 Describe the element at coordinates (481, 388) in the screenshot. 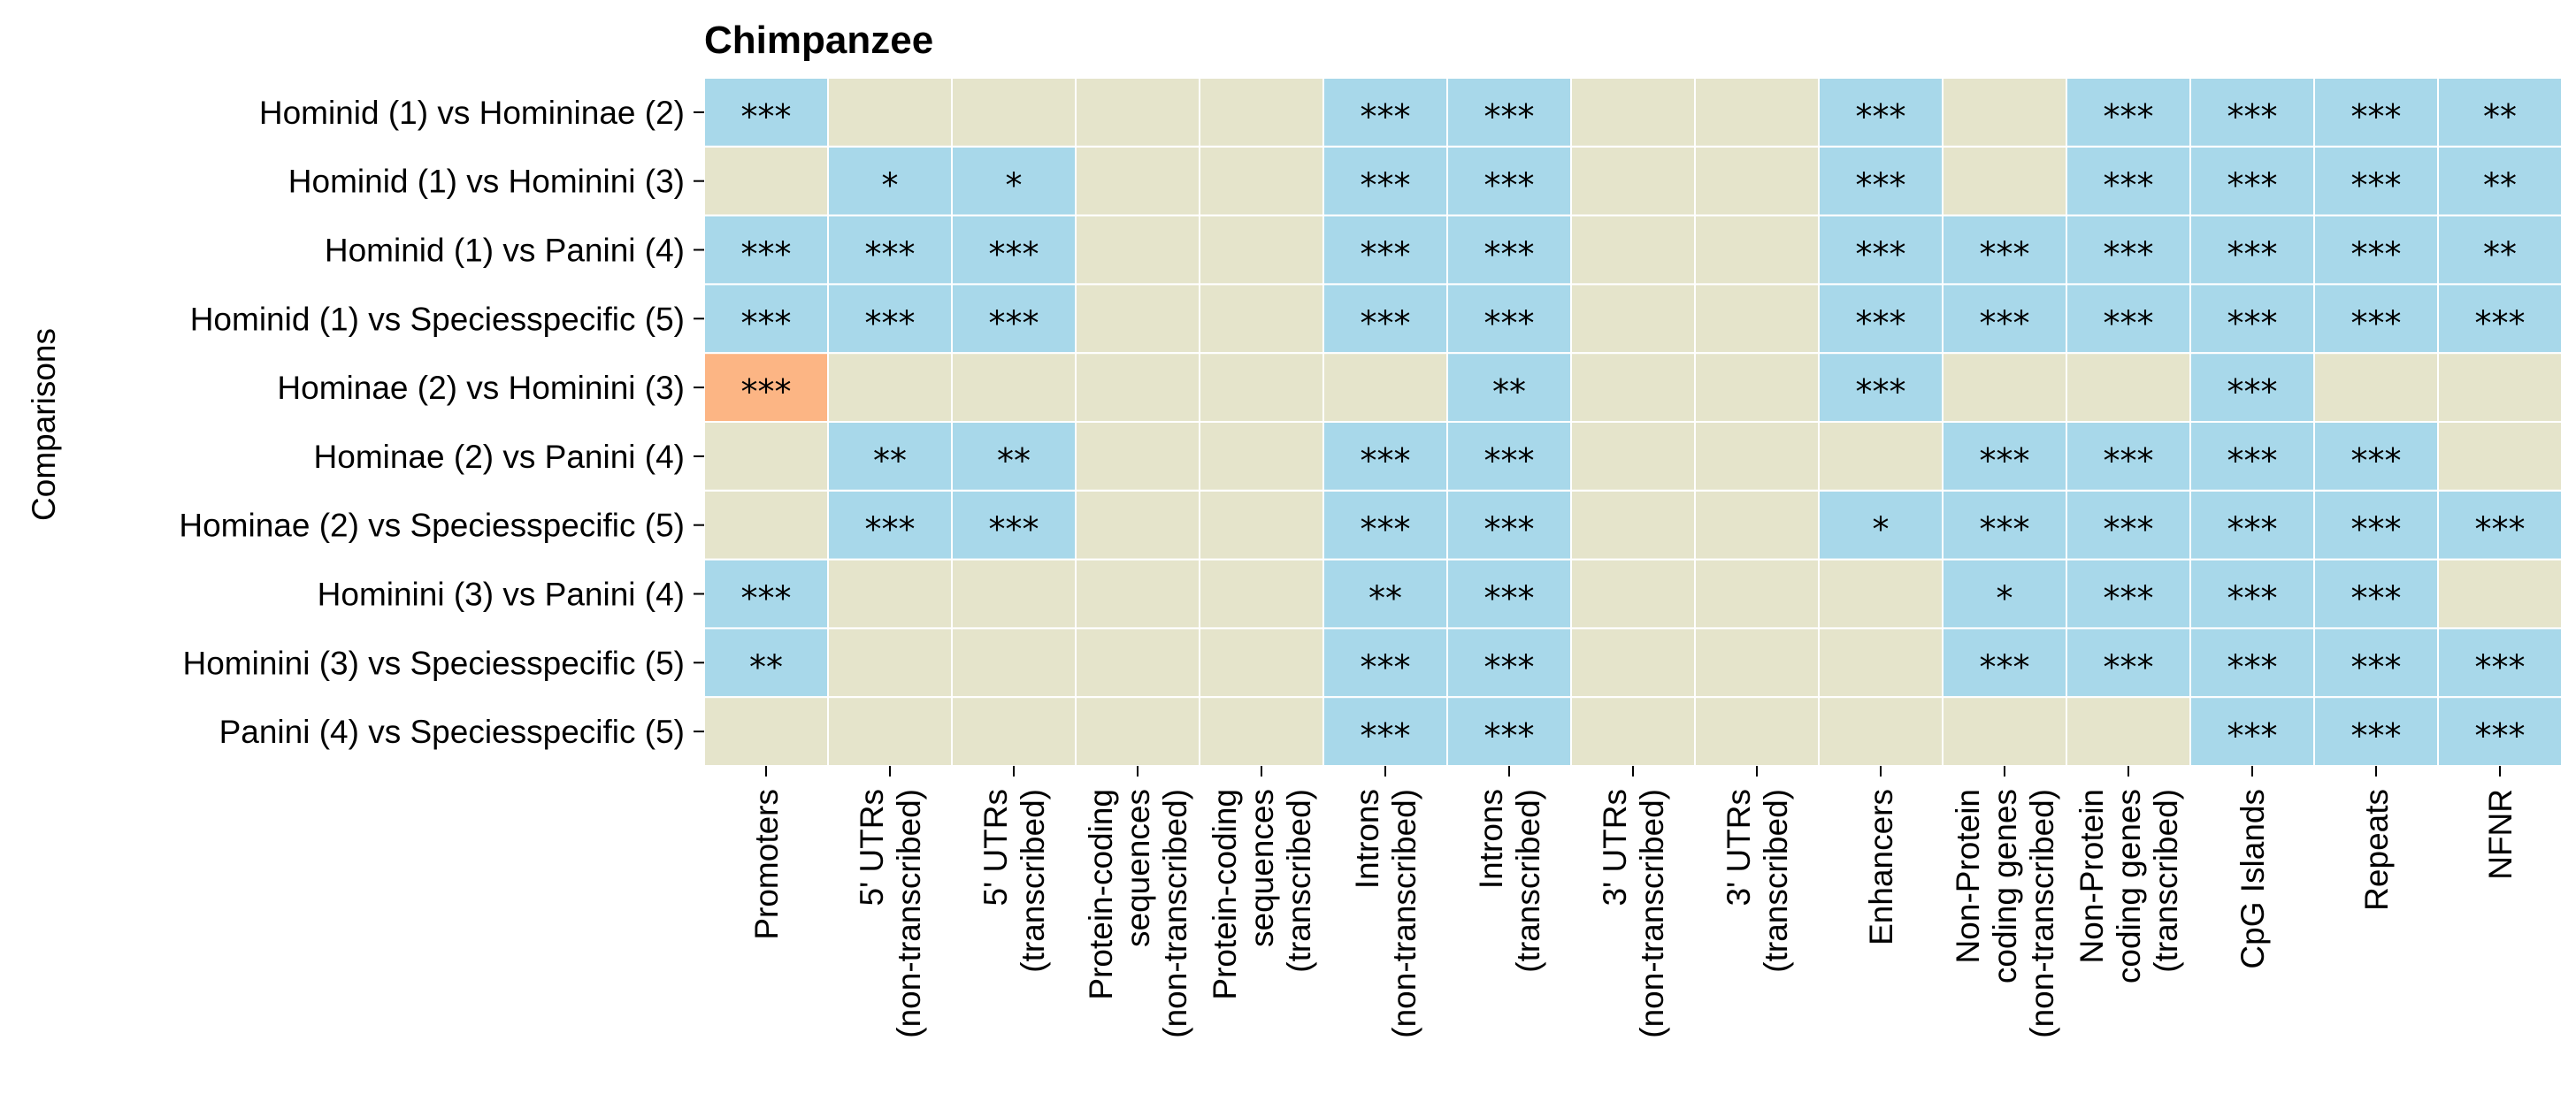

I see `row-label: Hominae (2) vs Hominini (3)` at that location.